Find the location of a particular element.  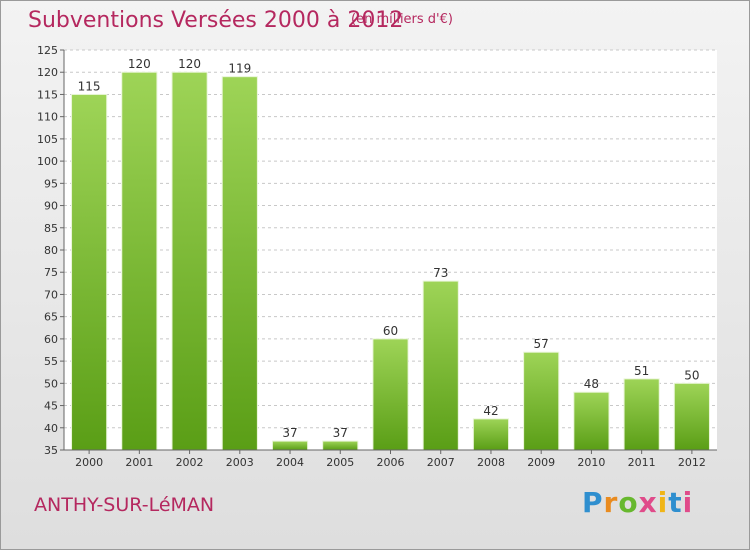

y-tick-label: 40 is located at coordinates (51, 428).